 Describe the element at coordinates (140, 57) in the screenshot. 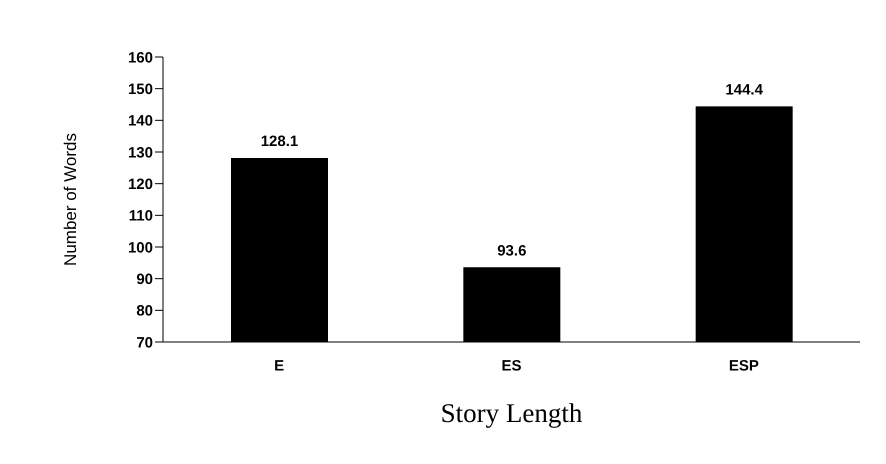

I see `y-tick-label: 160` at that location.